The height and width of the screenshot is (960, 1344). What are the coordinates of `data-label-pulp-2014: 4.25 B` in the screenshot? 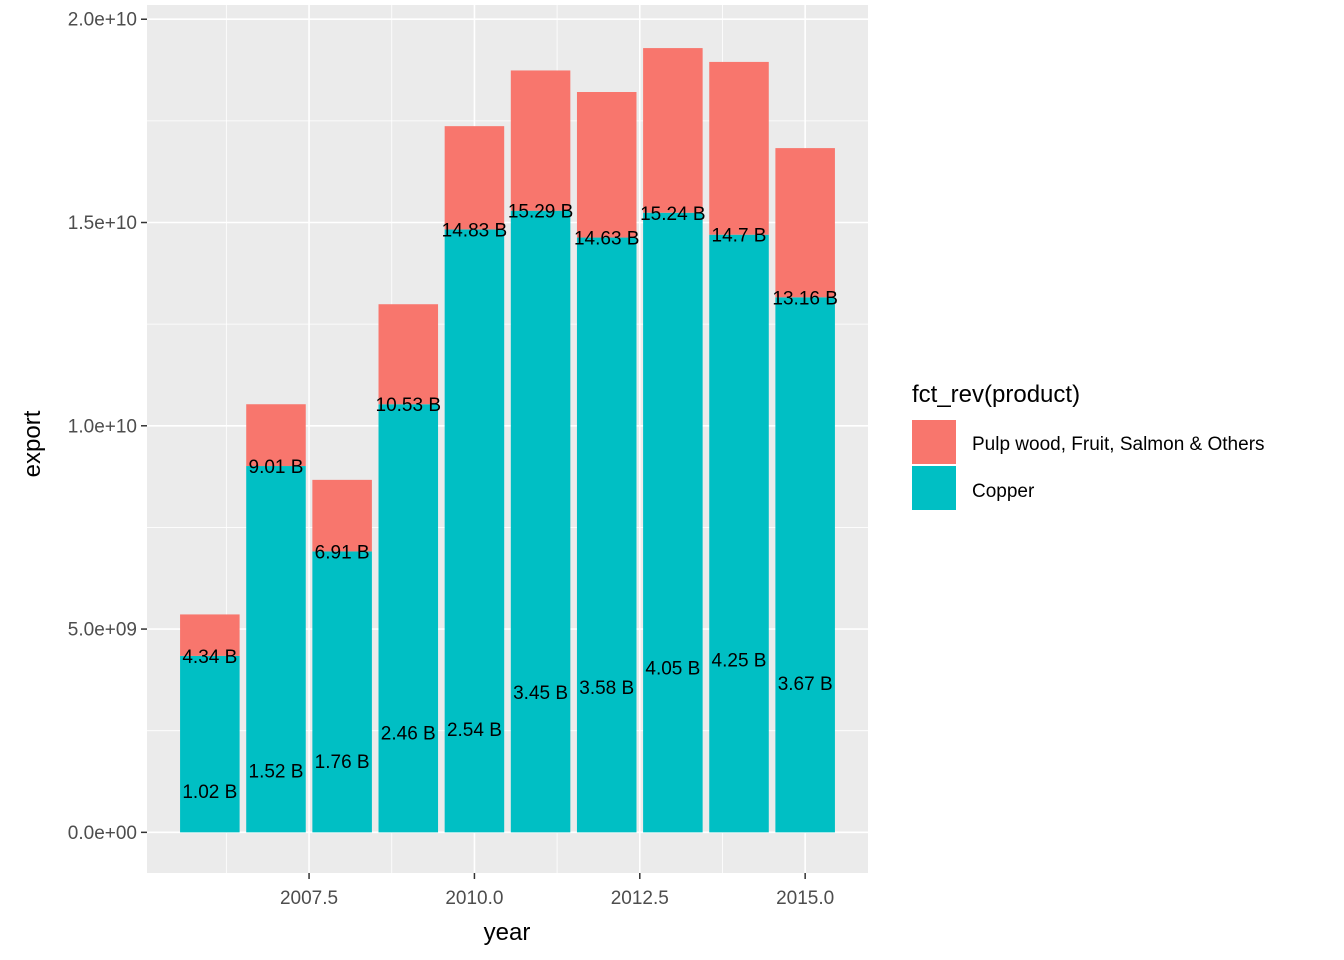 It's located at (739, 661).